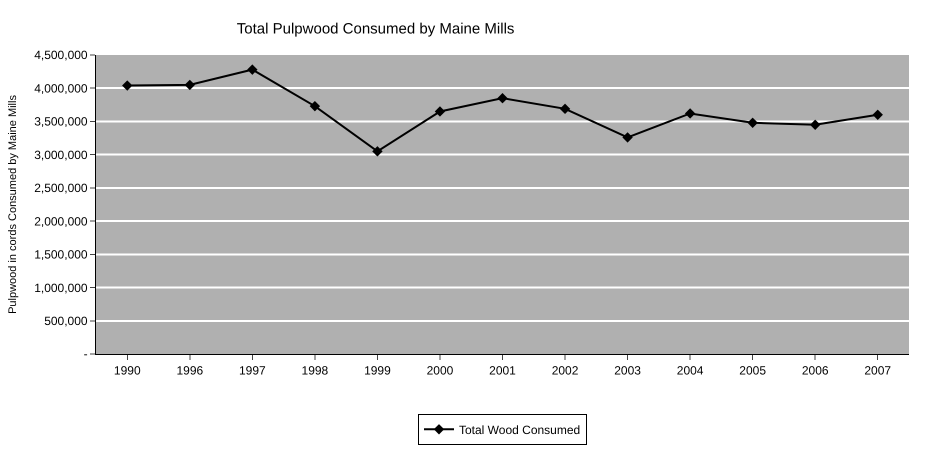 Image resolution: width=939 pixels, height=457 pixels. Describe the element at coordinates (502, 370) in the screenshot. I see `x-tick-label: 2001` at that location.